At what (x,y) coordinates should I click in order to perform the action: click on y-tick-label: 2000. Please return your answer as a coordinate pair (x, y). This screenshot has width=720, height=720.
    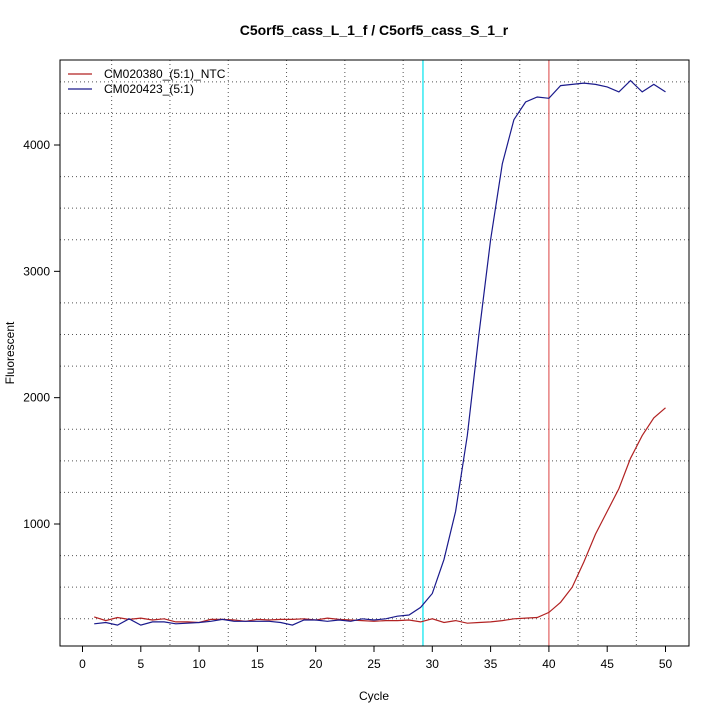
    Looking at the image, I should click on (36, 398).